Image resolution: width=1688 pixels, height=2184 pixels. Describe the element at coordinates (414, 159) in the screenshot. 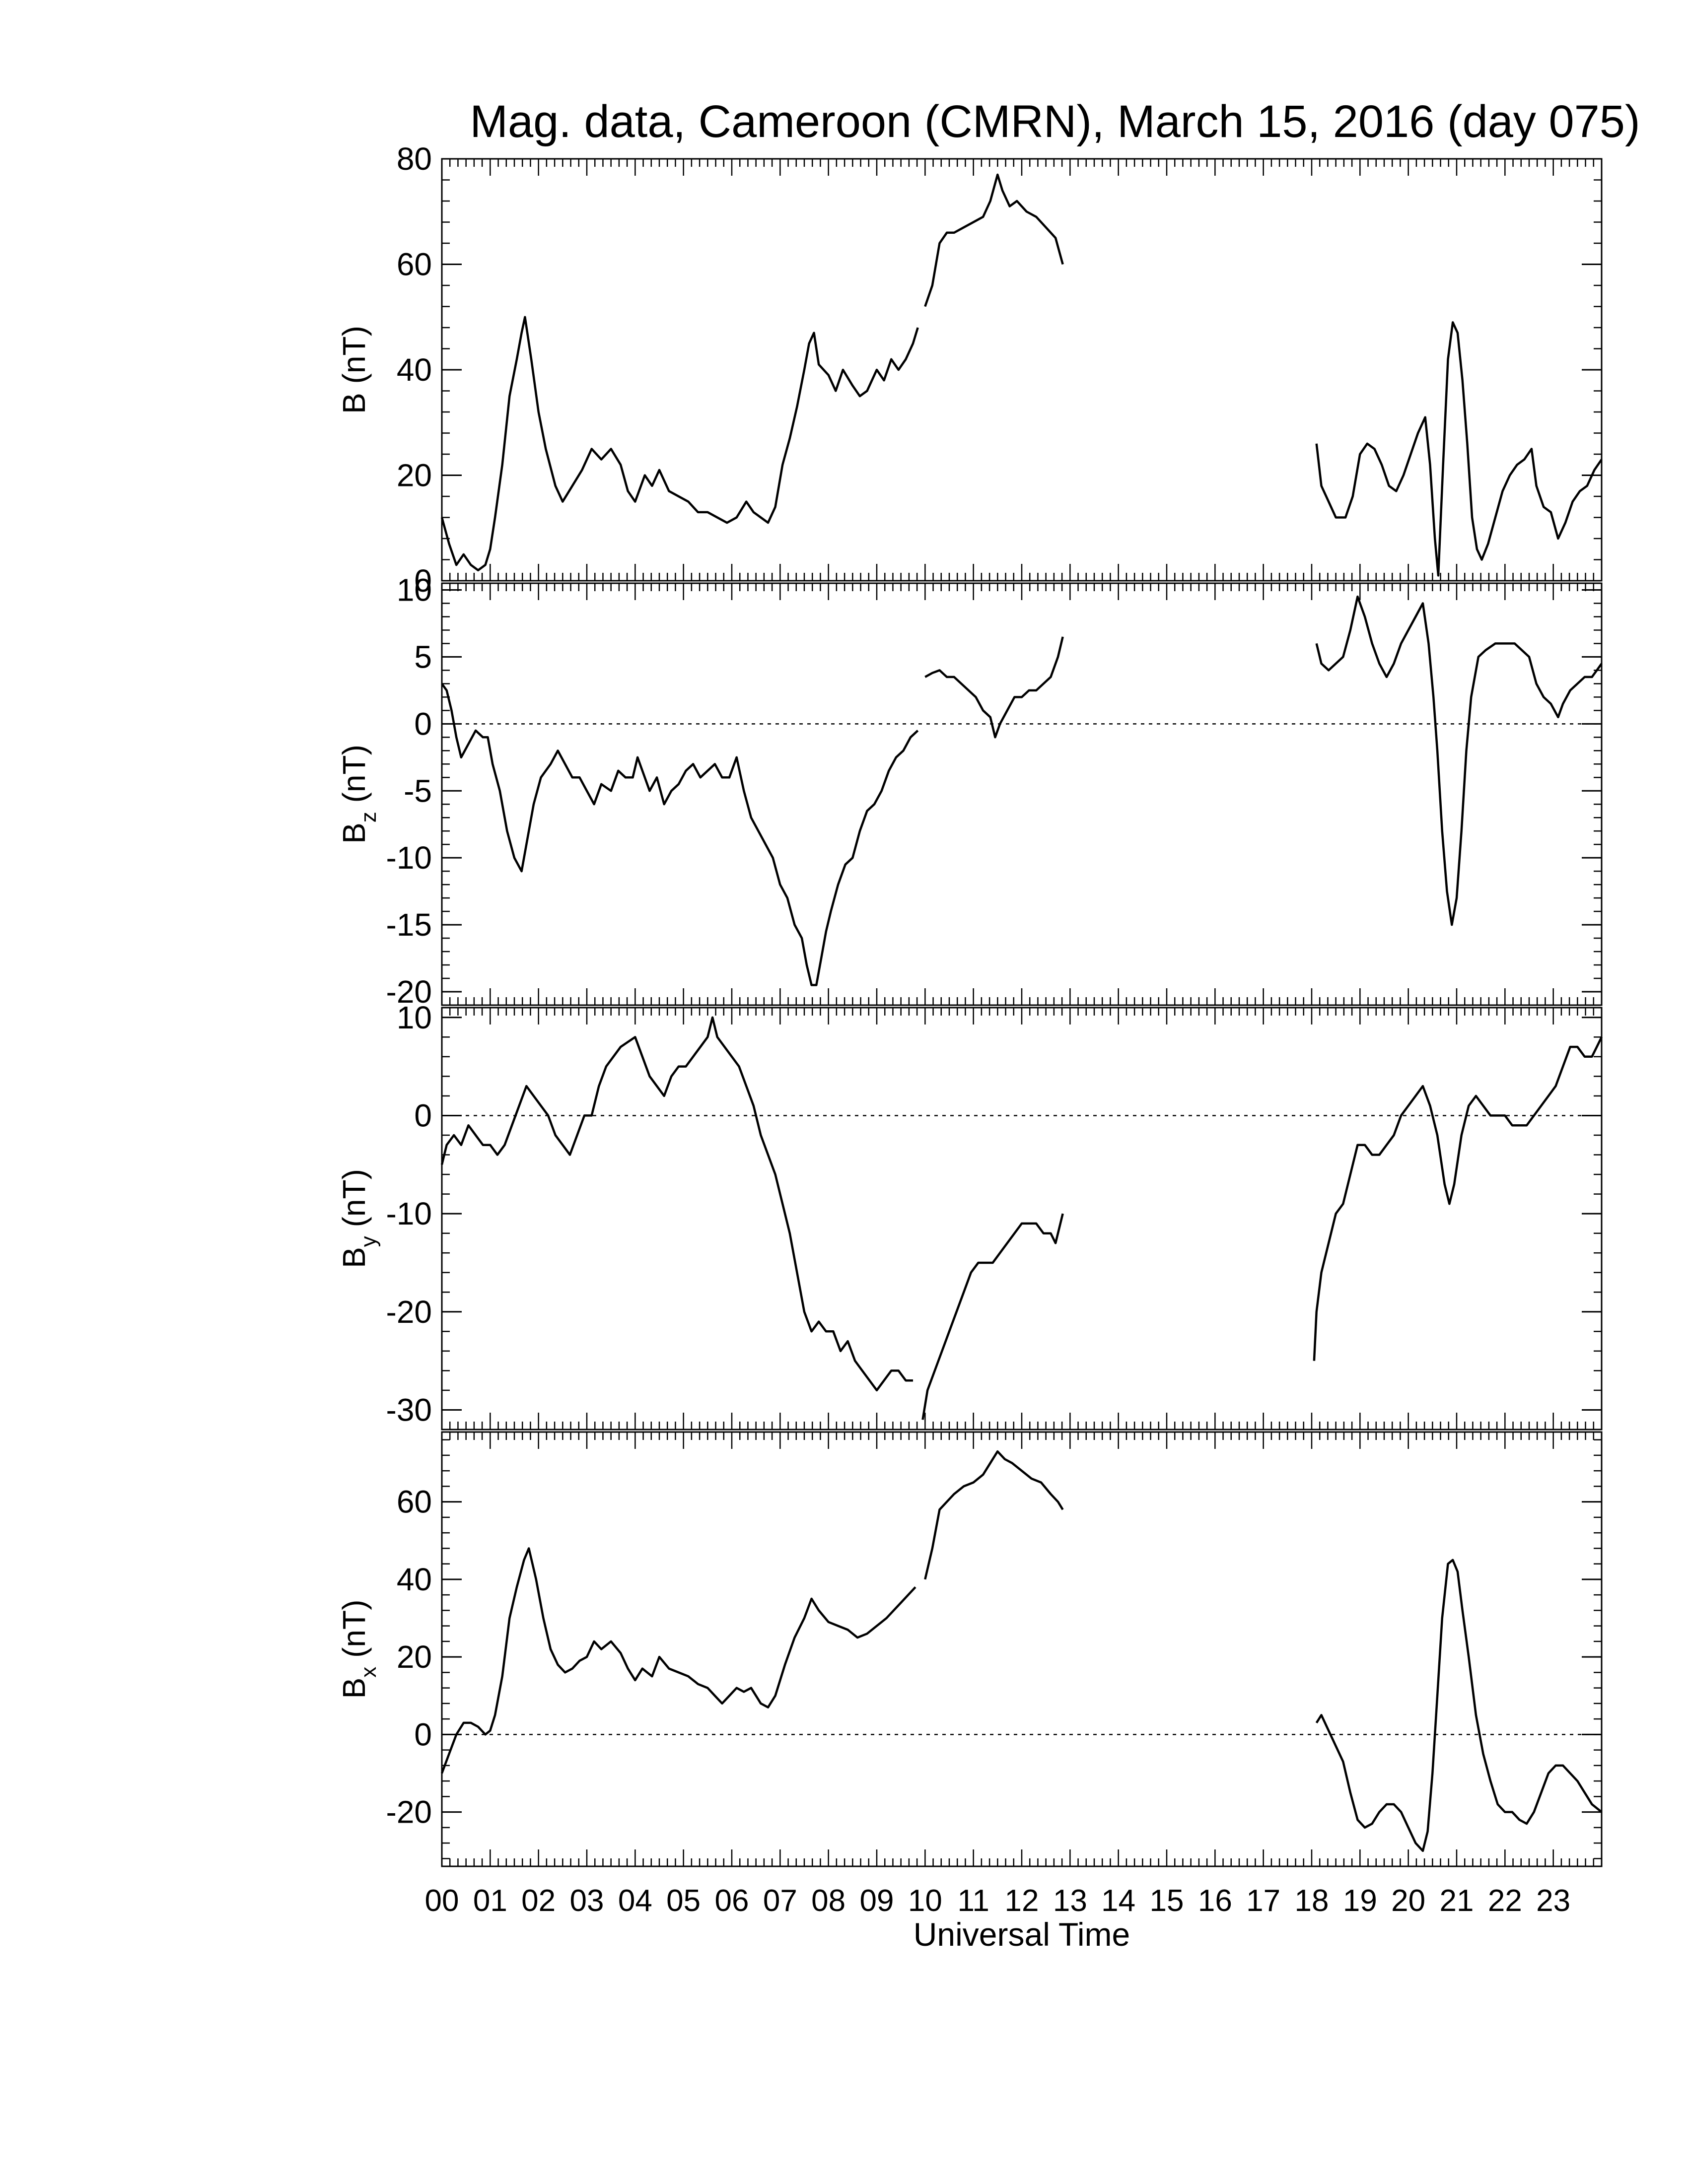

I see `y-tick-label: 80` at that location.